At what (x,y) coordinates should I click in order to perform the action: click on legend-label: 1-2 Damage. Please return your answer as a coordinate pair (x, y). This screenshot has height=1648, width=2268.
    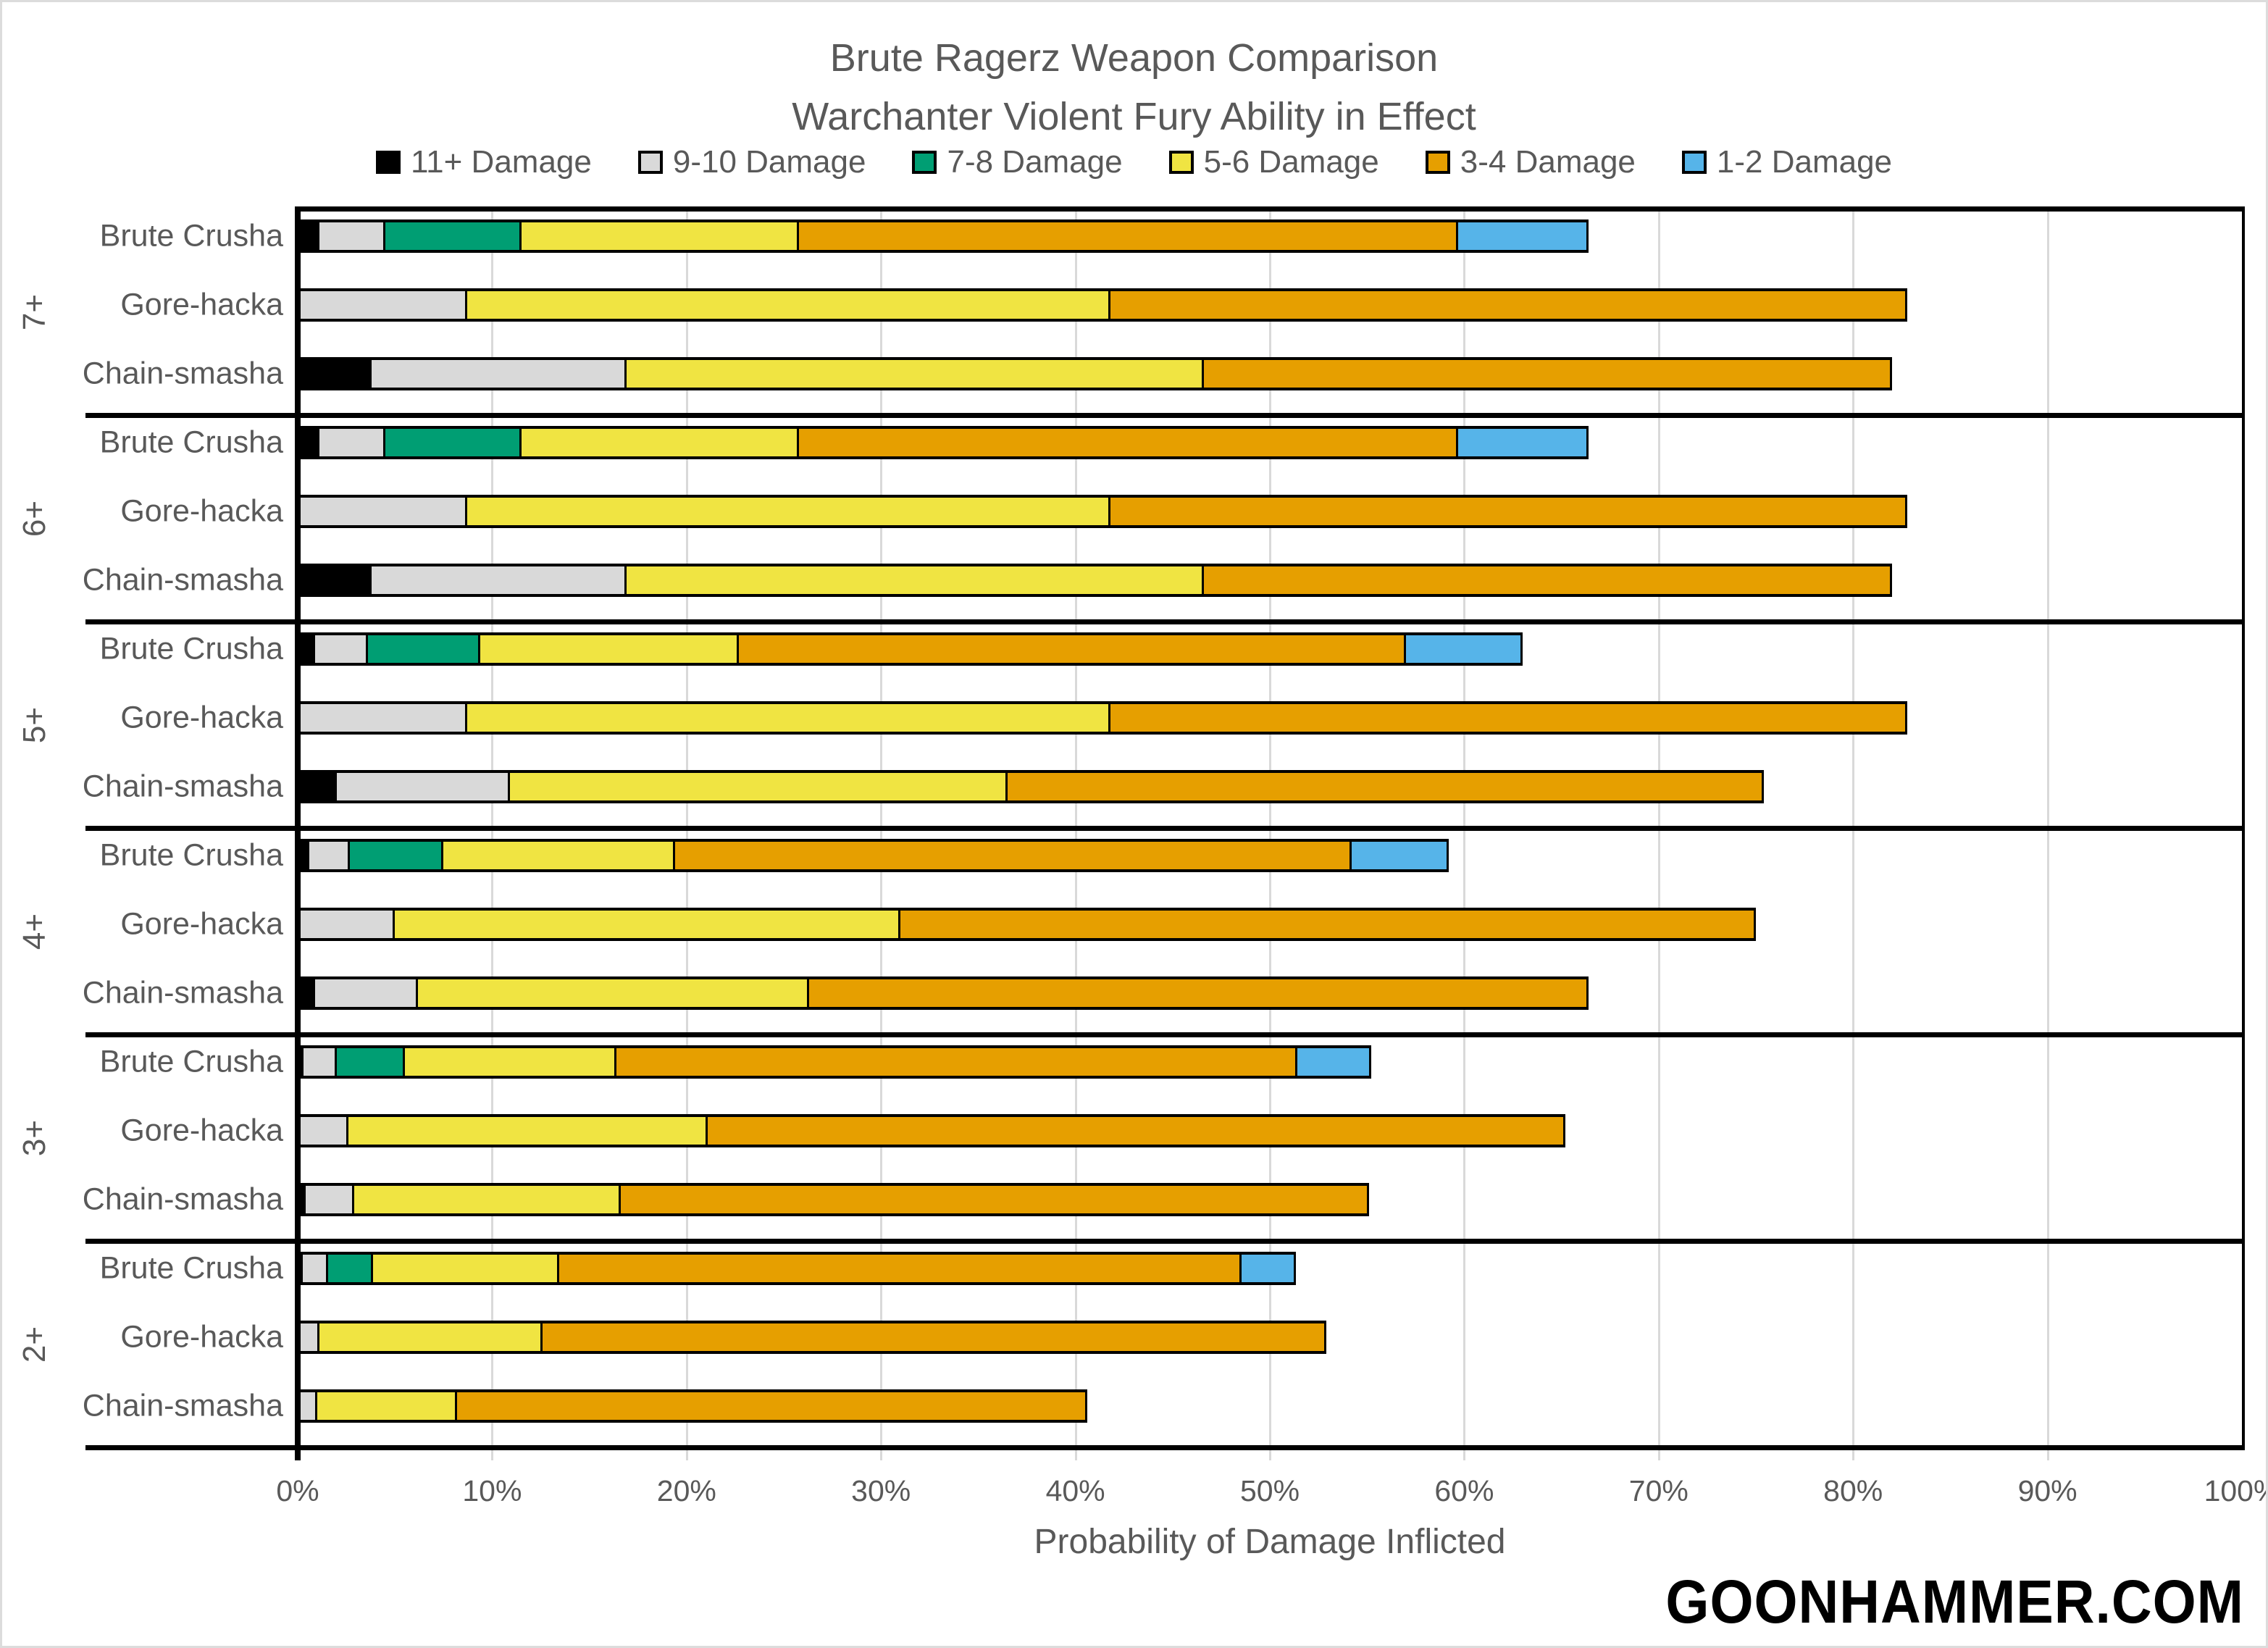
    Looking at the image, I should click on (1805, 162).